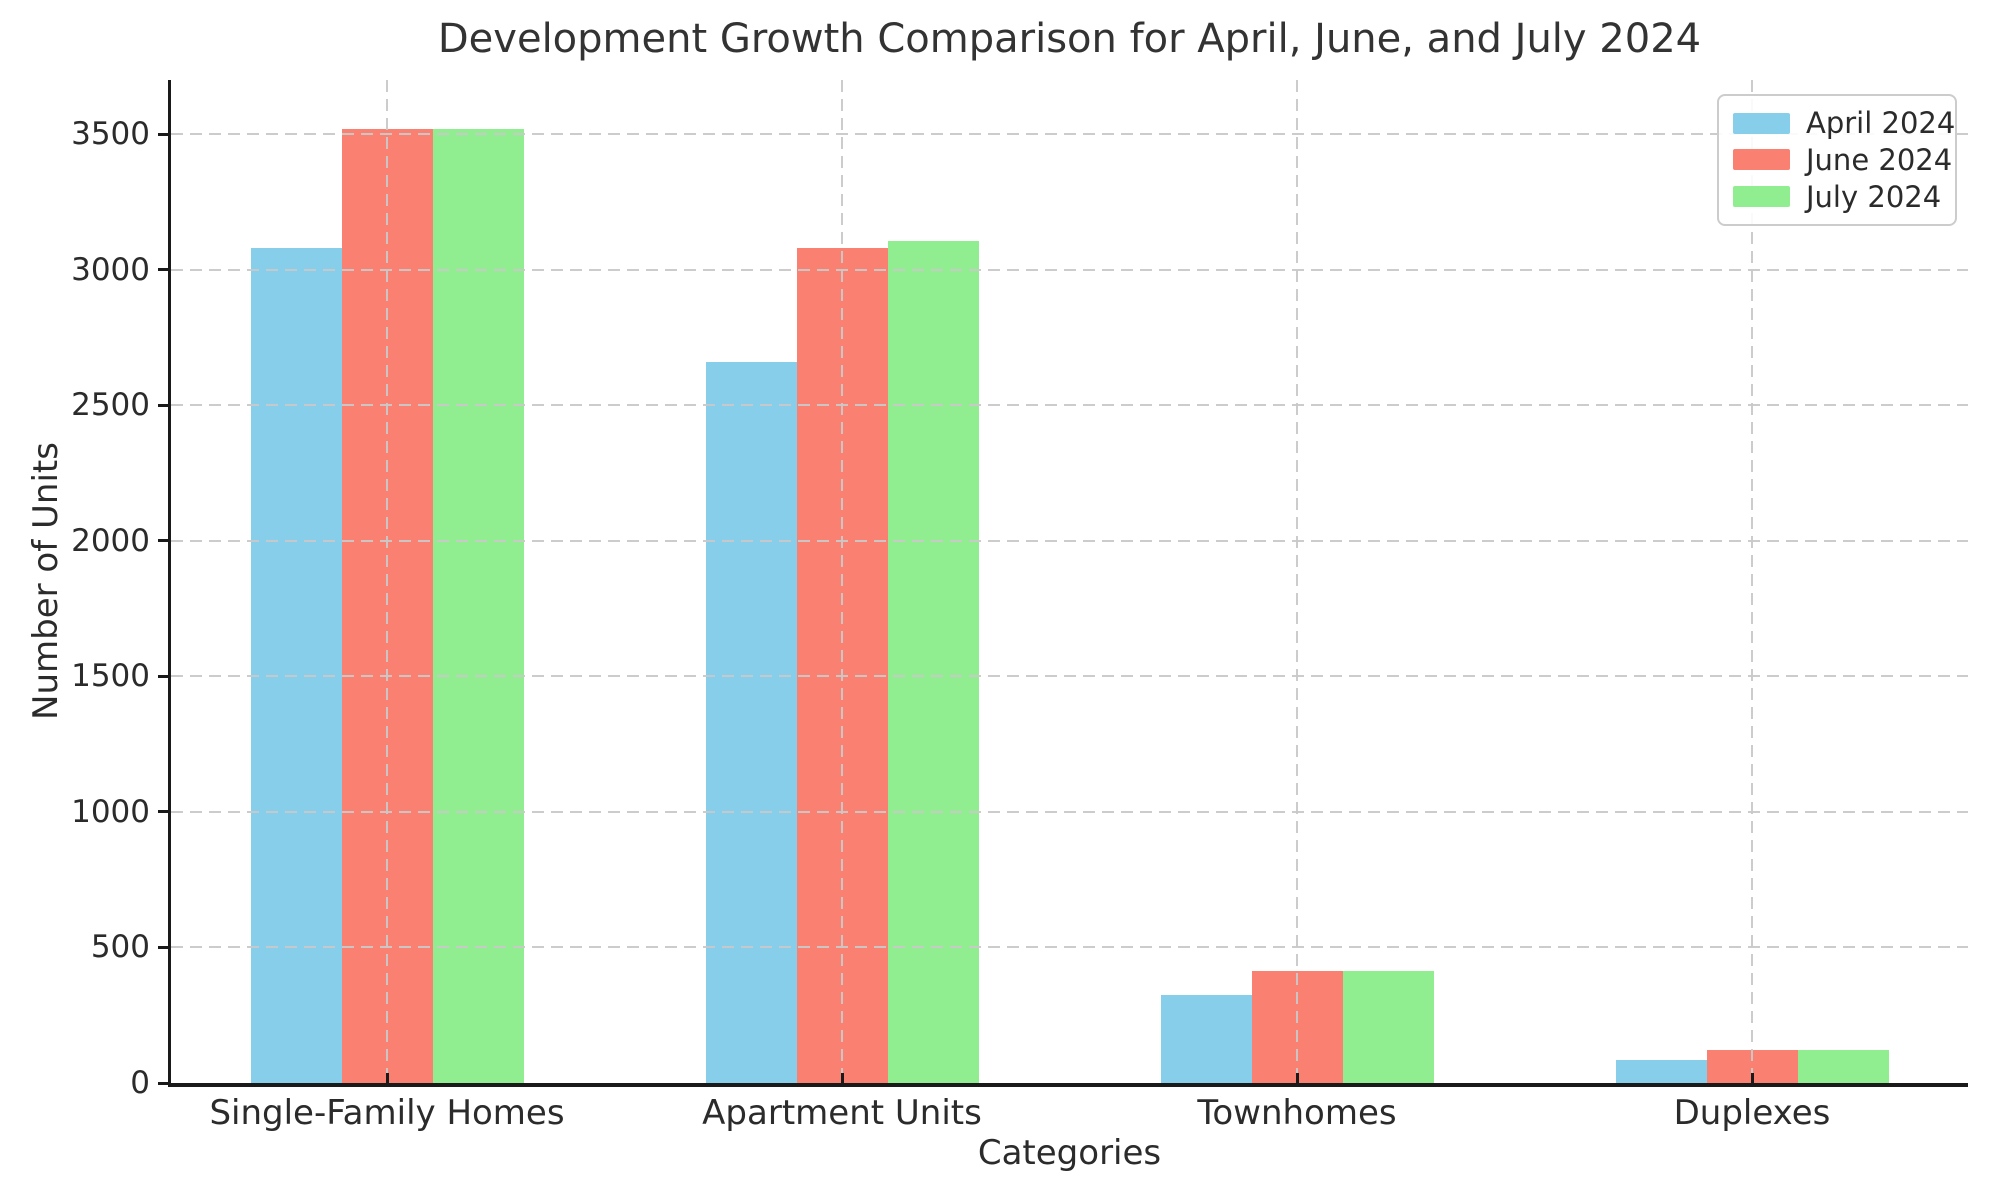 The height and width of the screenshot is (1200, 2000). What do you see at coordinates (110, 269) in the screenshot?
I see `y-tick-label: 3000` at bounding box center [110, 269].